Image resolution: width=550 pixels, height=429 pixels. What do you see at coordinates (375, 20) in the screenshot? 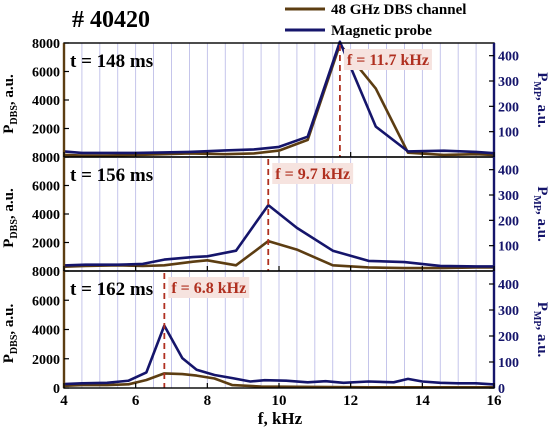
I see `legend: 48 GHz DBS channel Magnetic probe` at bounding box center [375, 20].